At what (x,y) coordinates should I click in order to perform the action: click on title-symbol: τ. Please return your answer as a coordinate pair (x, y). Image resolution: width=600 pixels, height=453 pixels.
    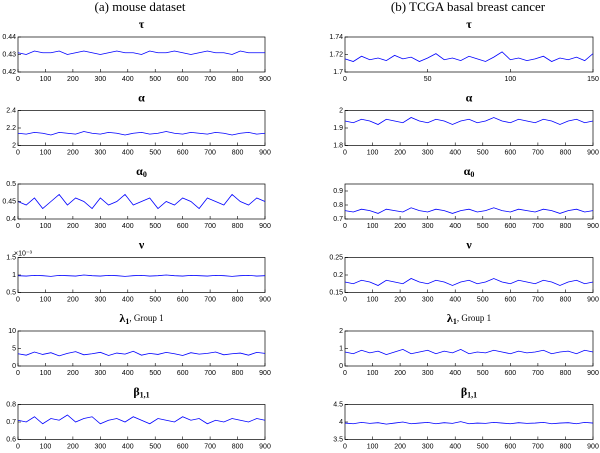
    Looking at the image, I should click on (142, 24).